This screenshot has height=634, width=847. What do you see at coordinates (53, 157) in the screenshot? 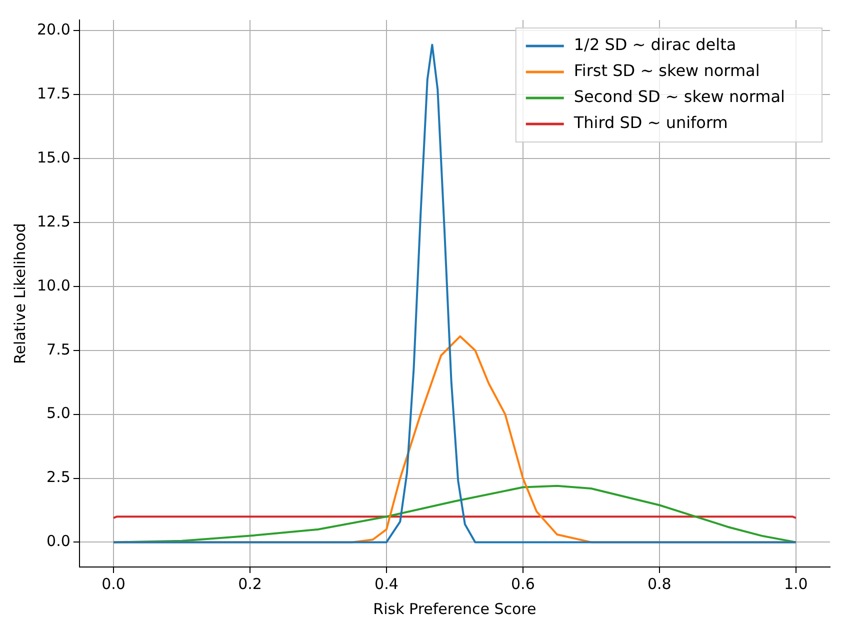
I see `y-tick-label: 15.0` at bounding box center [53, 157].